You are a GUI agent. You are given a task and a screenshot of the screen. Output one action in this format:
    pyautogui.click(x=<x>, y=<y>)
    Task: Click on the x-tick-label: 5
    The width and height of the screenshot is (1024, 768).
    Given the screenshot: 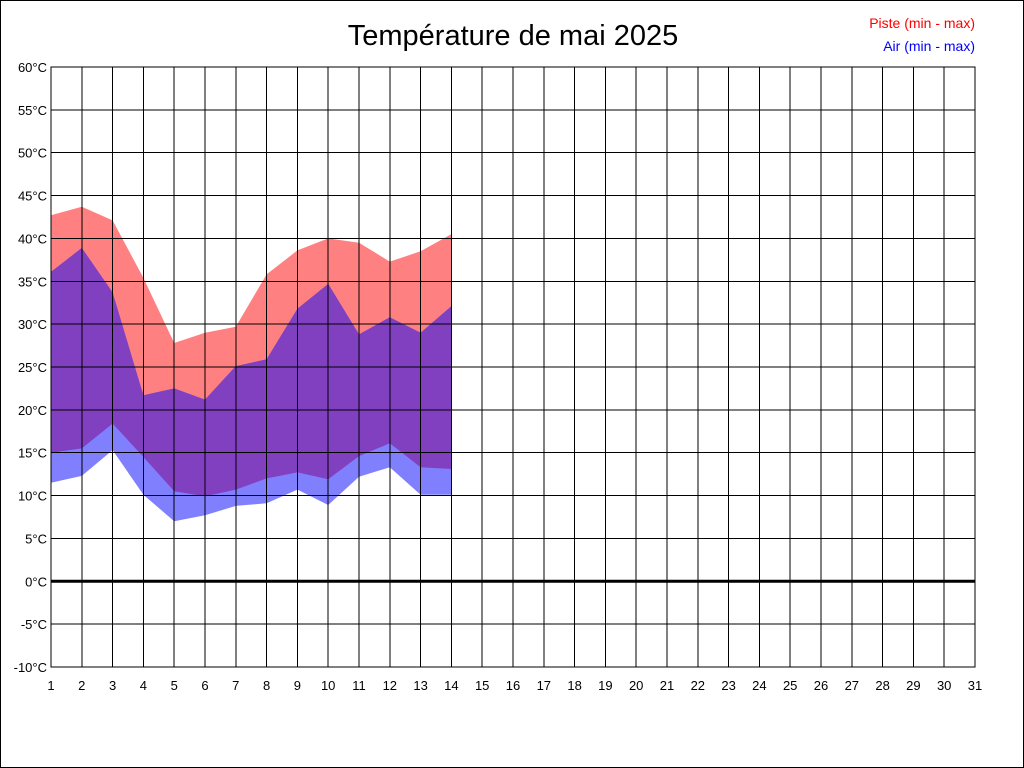 What is the action you would take?
    pyautogui.click(x=174, y=685)
    